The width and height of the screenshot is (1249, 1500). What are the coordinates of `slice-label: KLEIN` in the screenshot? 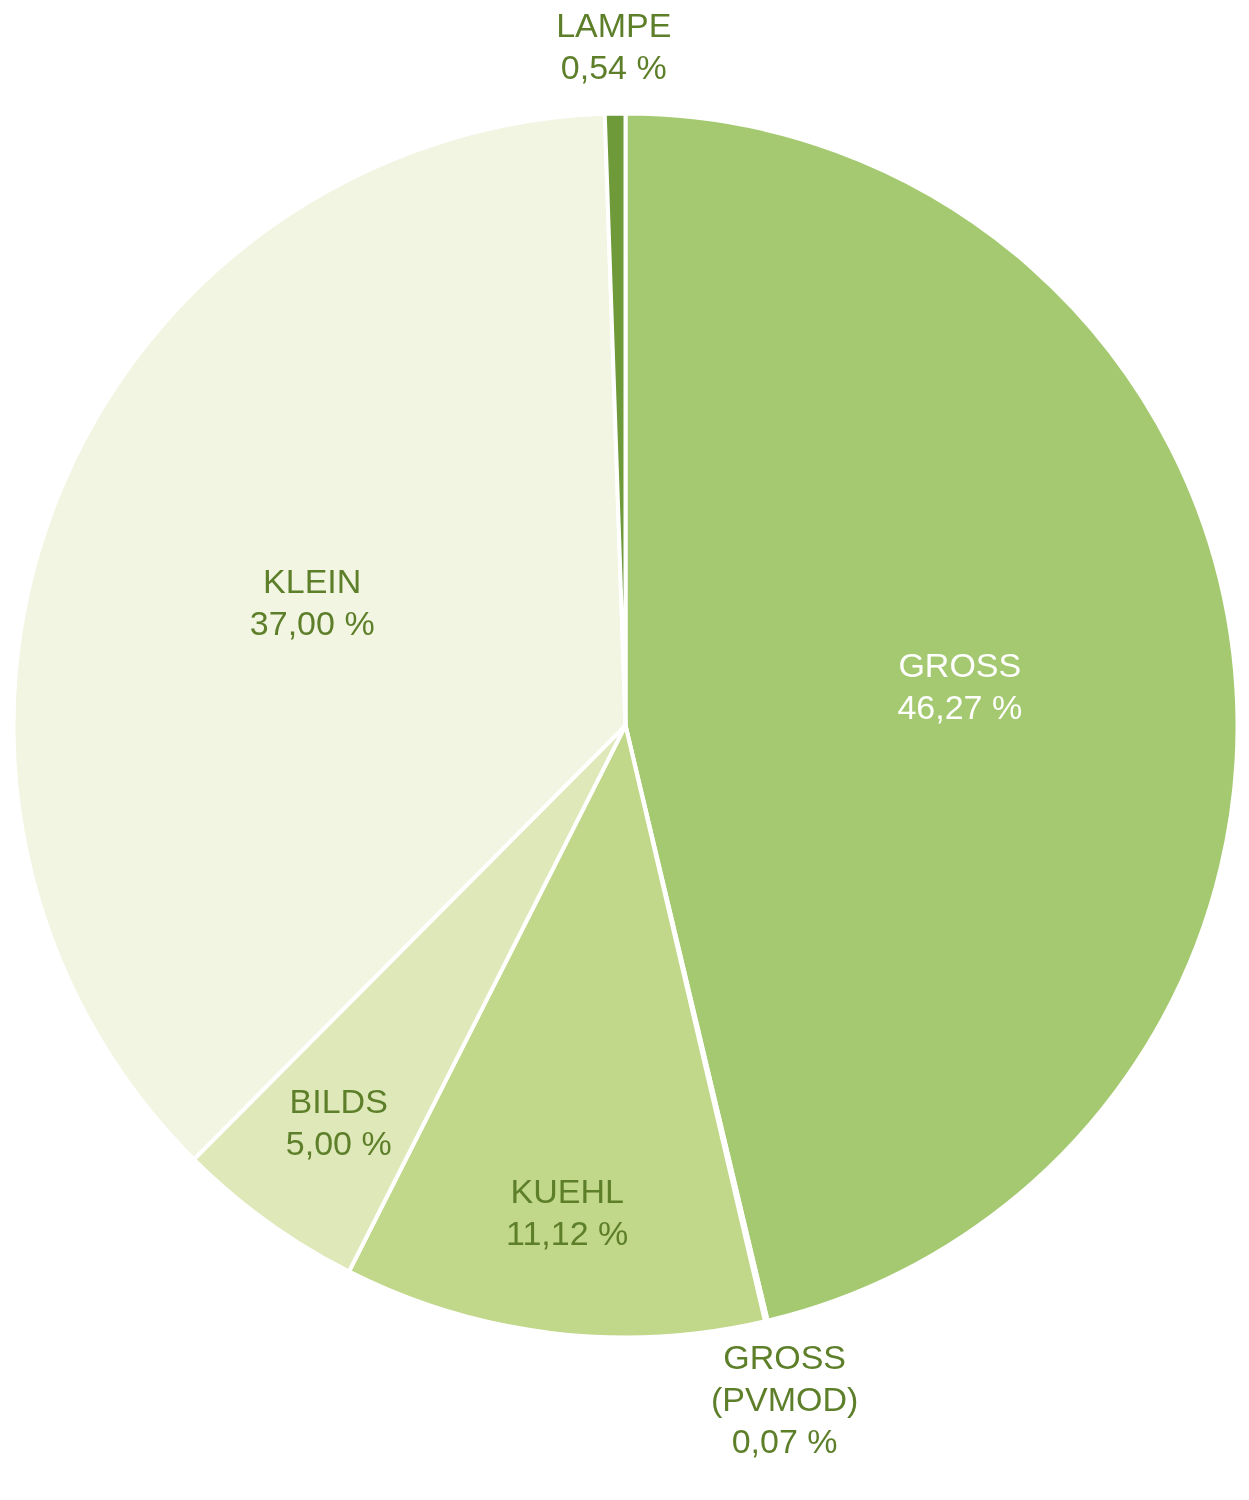 It's located at (312, 581).